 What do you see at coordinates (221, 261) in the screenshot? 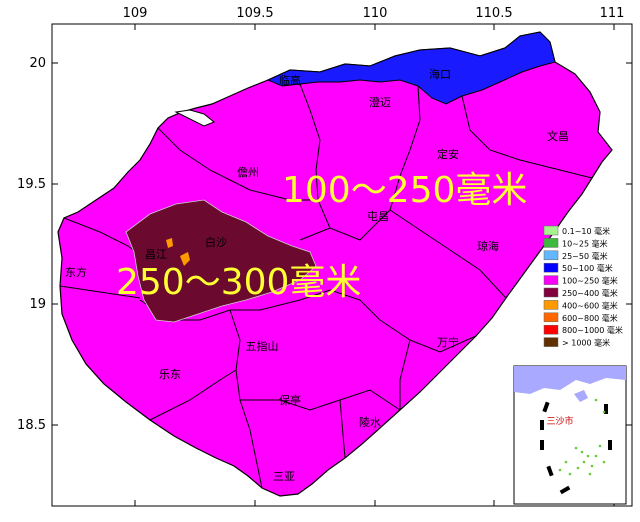
I see `band-maroon-west` at bounding box center [221, 261].